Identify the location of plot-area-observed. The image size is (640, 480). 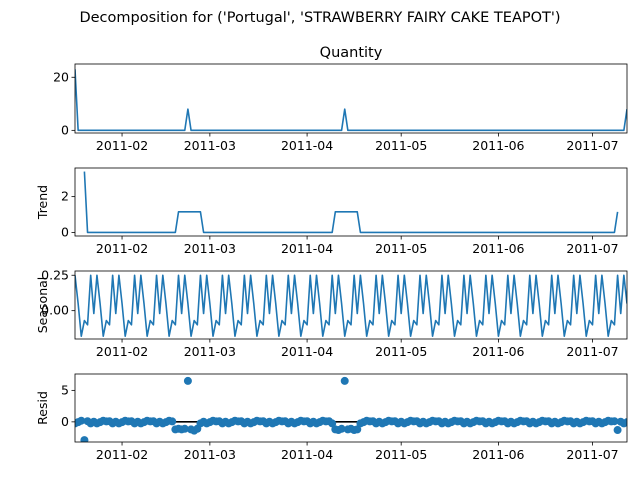
(351, 100).